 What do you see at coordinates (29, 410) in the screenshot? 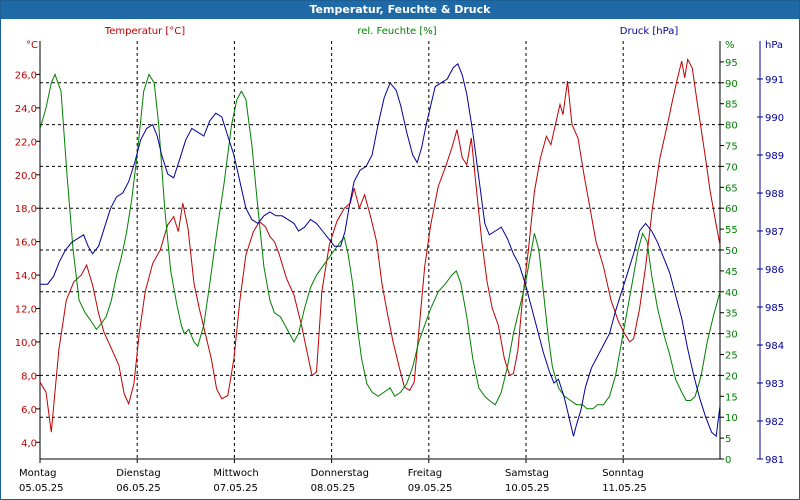
I see `temperature-tick-label: 6,0` at bounding box center [29, 410].